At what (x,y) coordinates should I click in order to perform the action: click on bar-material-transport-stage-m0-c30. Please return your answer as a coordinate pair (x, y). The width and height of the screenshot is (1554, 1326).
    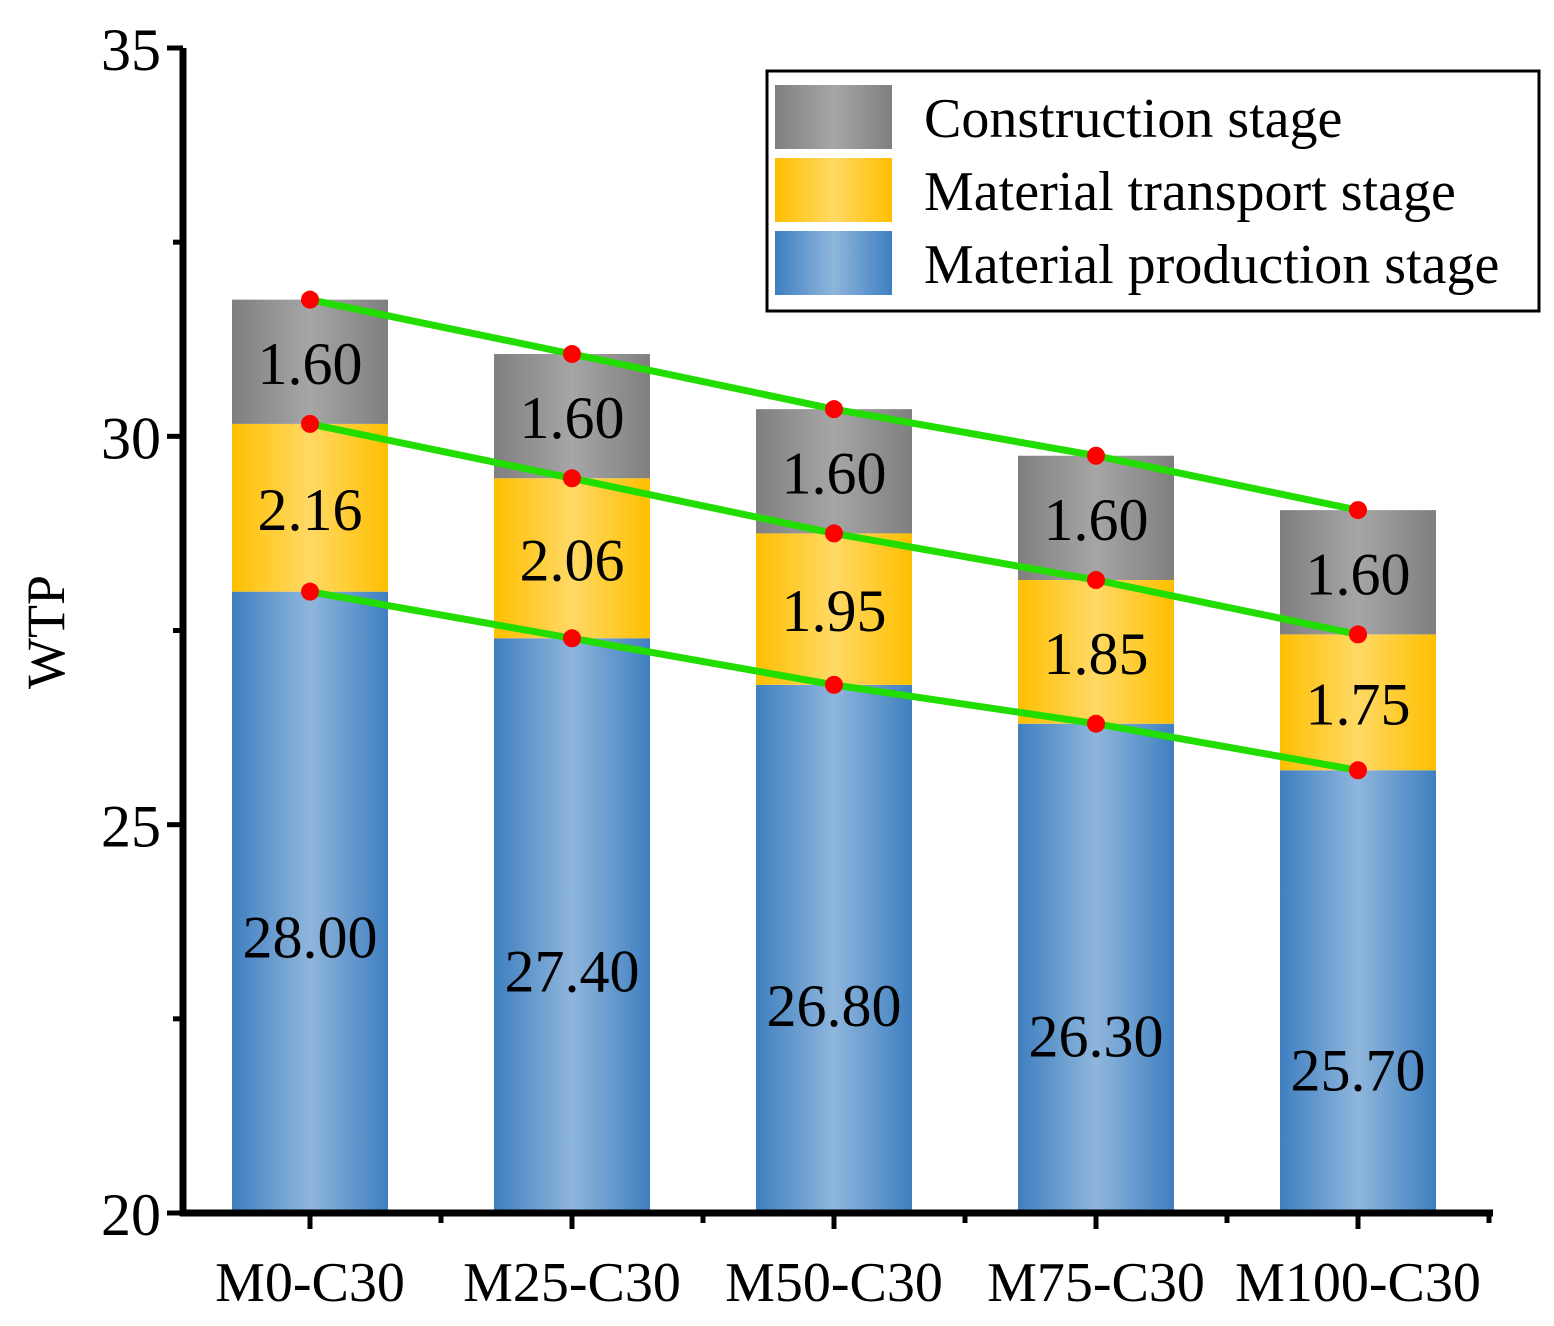
    Looking at the image, I should click on (310, 507).